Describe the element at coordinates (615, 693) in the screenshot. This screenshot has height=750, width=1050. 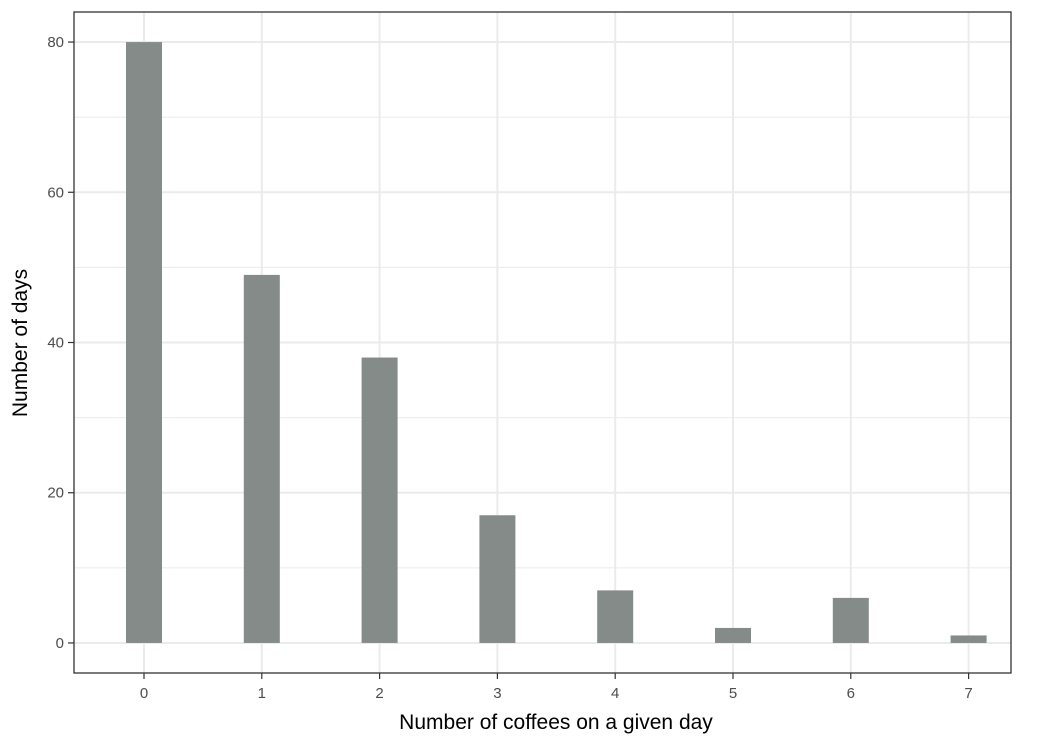
I see `x-tick-label: 4` at that location.